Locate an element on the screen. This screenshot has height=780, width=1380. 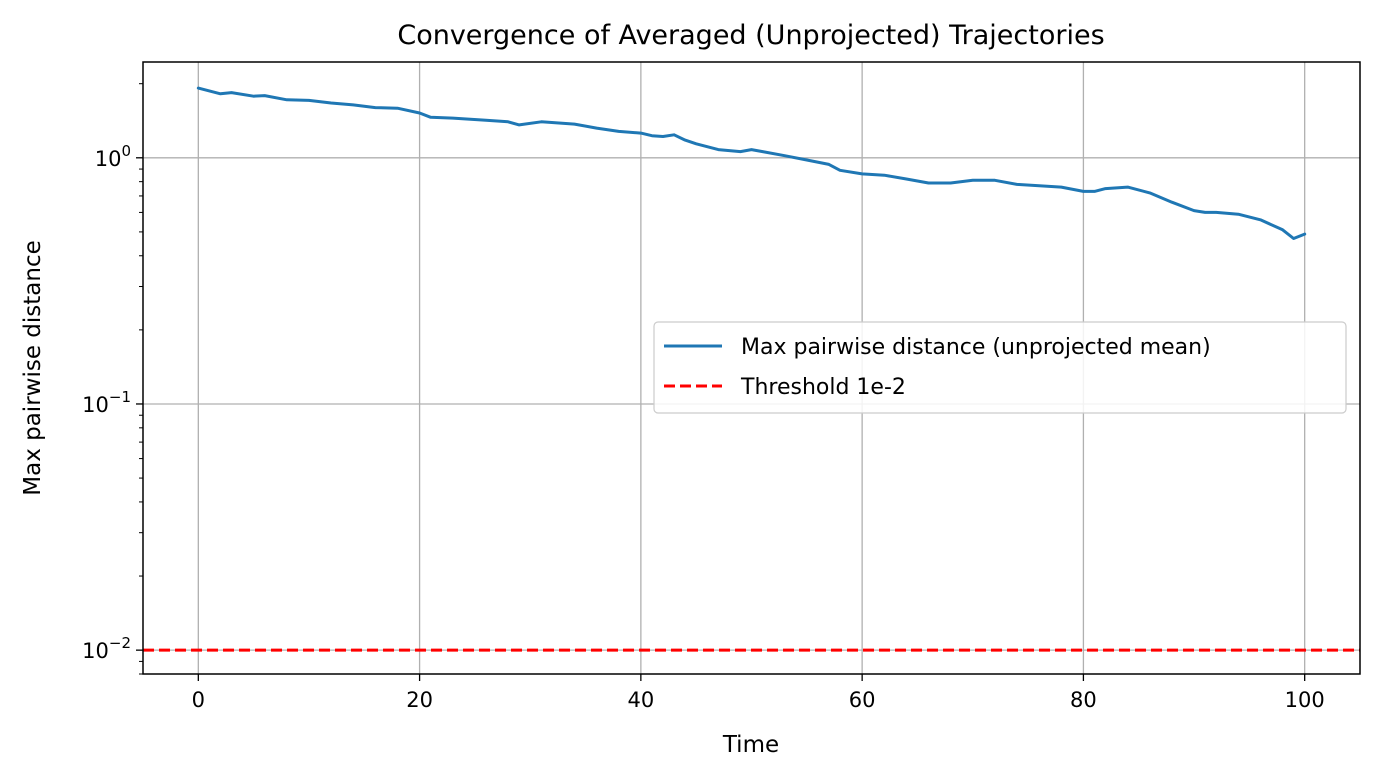
legend-label-series: Max pairwise distance (unprojected mean) is located at coordinates (976, 347).